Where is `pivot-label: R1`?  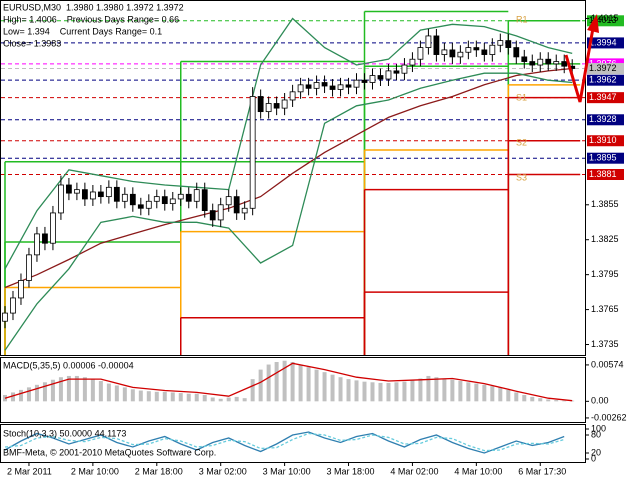 pivot-label: R1 is located at coordinates (522, 19).